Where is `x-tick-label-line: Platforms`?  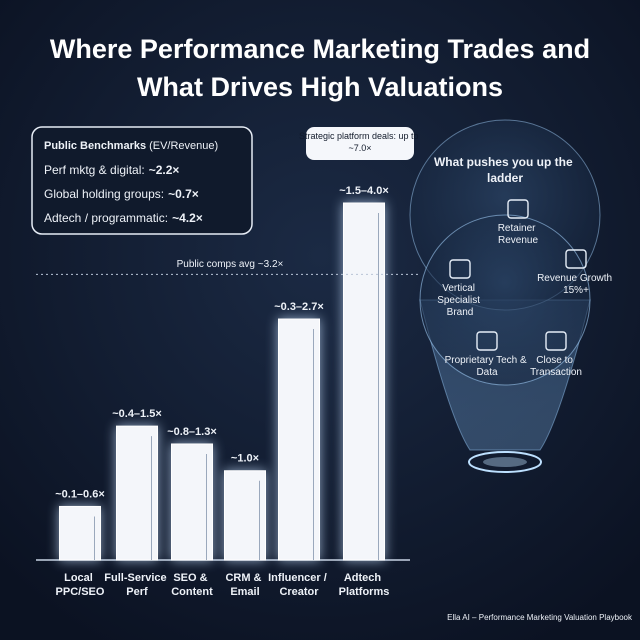 x-tick-label-line: Platforms is located at coordinates (364, 592).